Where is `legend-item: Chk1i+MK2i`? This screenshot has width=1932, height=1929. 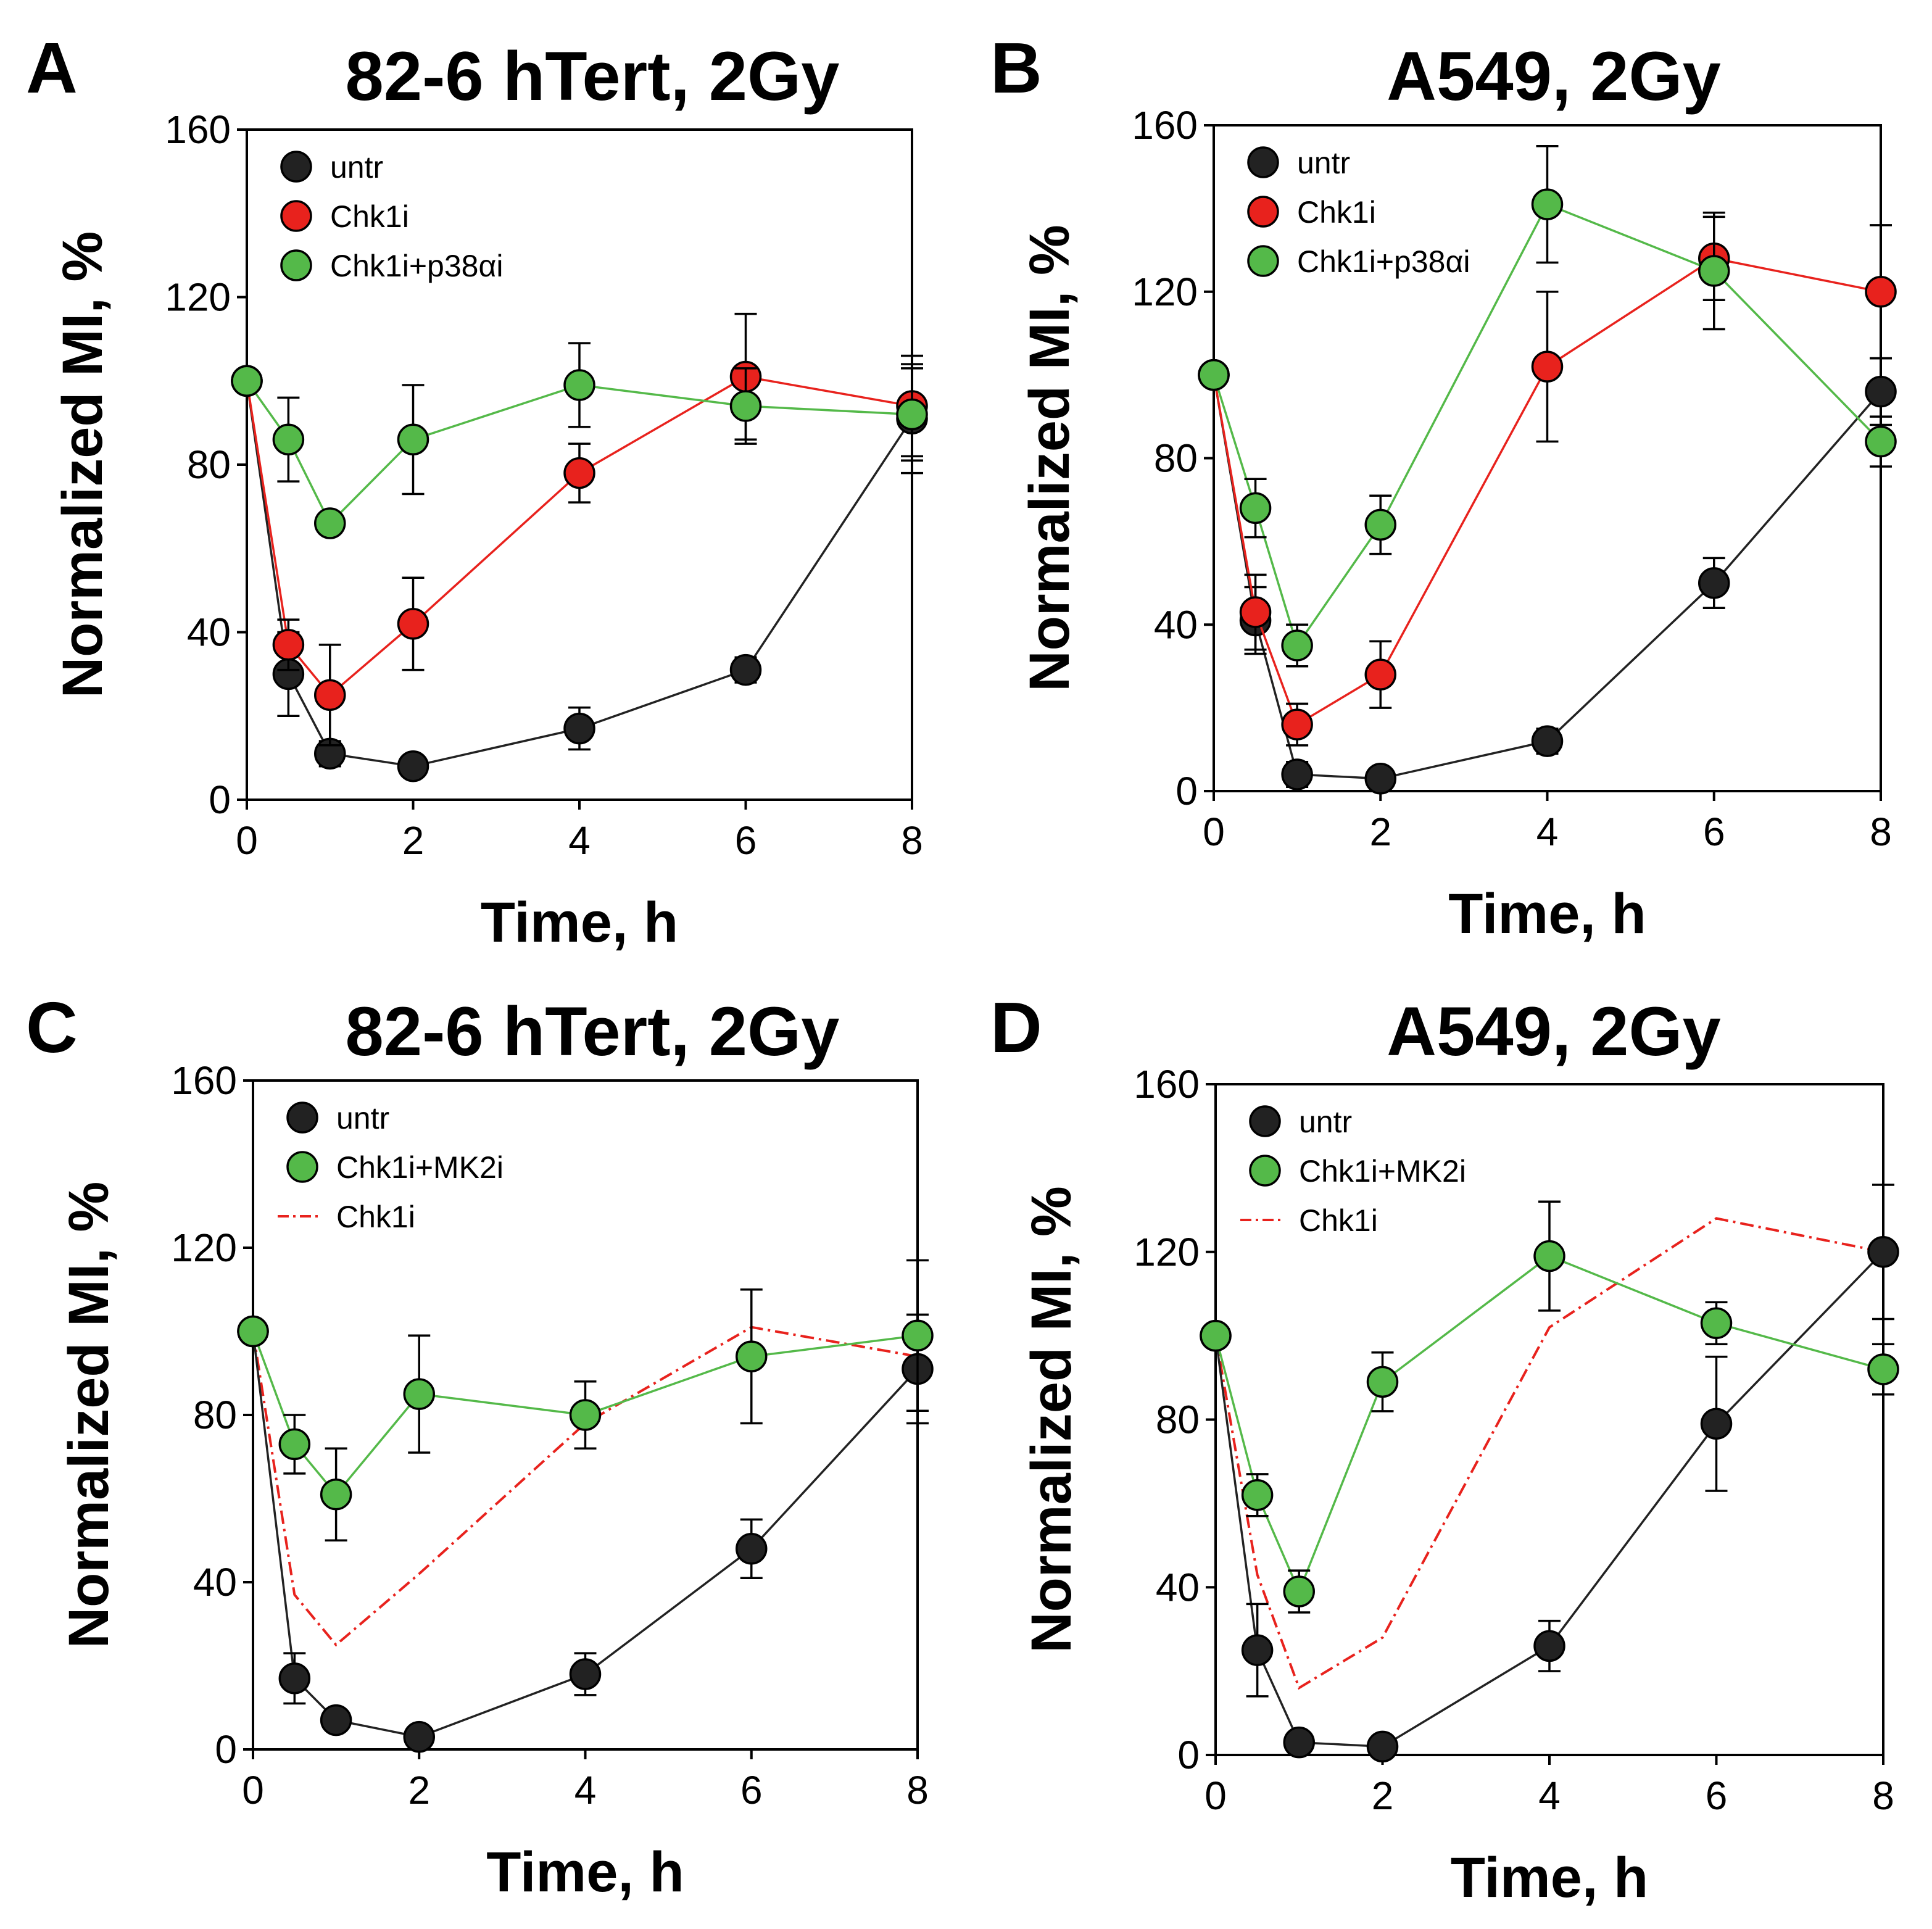
legend-item: Chk1i+MK2i is located at coordinates (1357, 1171).